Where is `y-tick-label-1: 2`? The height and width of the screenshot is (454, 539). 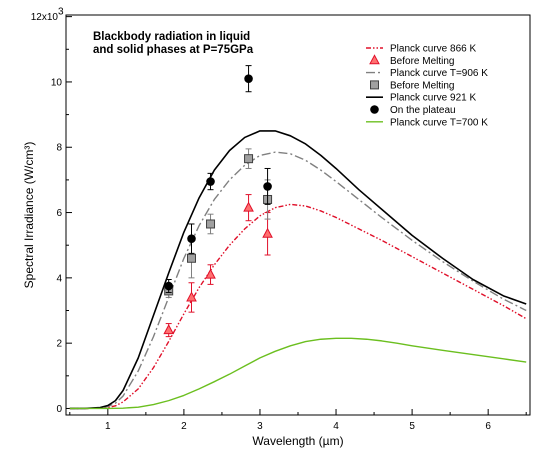 y-tick-label-1: 2 is located at coordinates (59, 344).